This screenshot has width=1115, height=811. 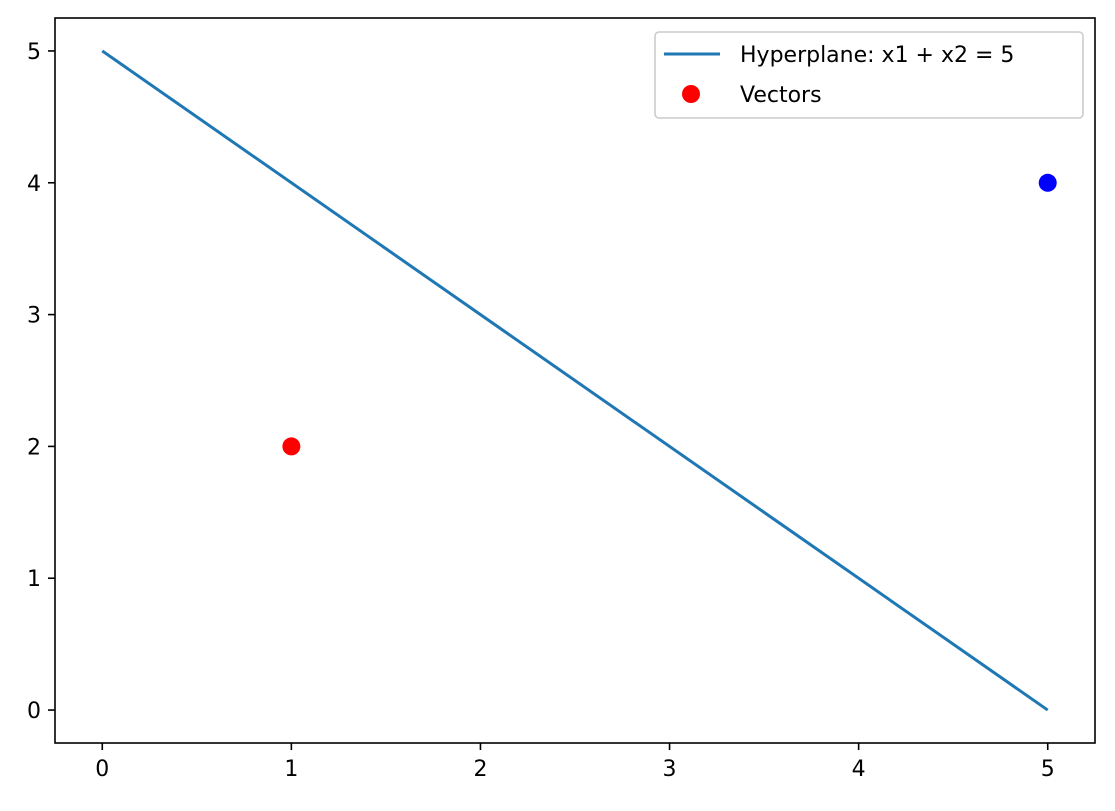 I want to click on legend-box, so click(x=869, y=75).